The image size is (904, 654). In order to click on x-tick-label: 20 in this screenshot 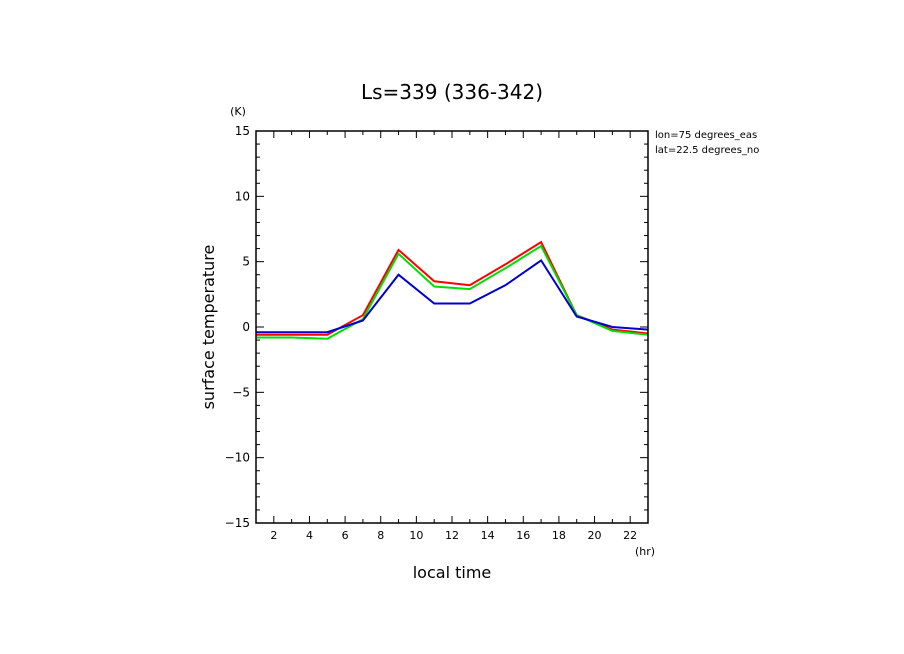, I will do `click(595, 535)`.